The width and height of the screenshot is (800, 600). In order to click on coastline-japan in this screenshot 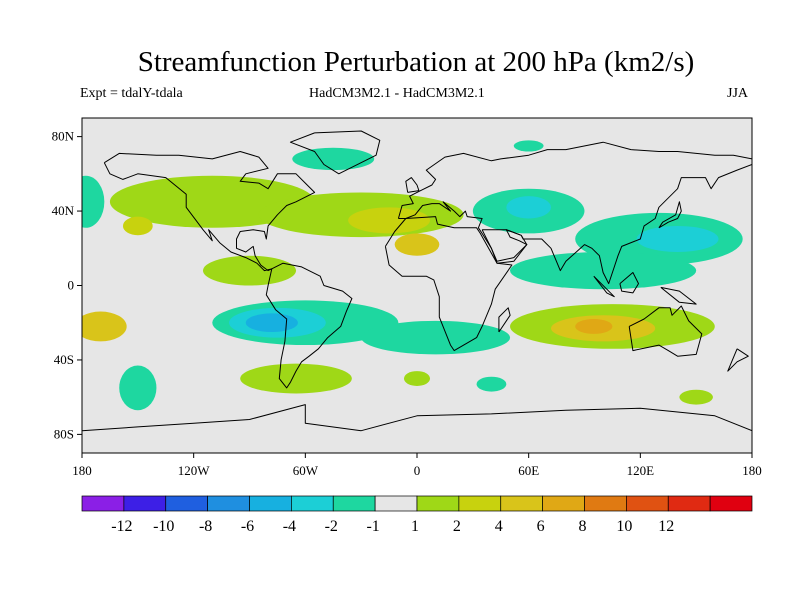, I will do `click(670, 215)`.